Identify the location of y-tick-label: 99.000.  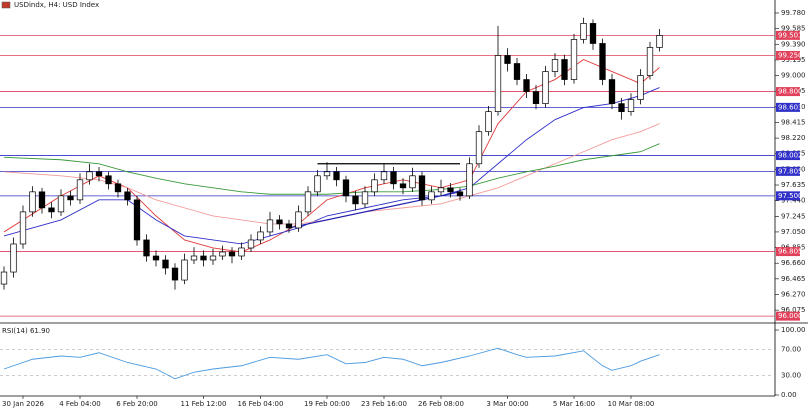
(793, 76).